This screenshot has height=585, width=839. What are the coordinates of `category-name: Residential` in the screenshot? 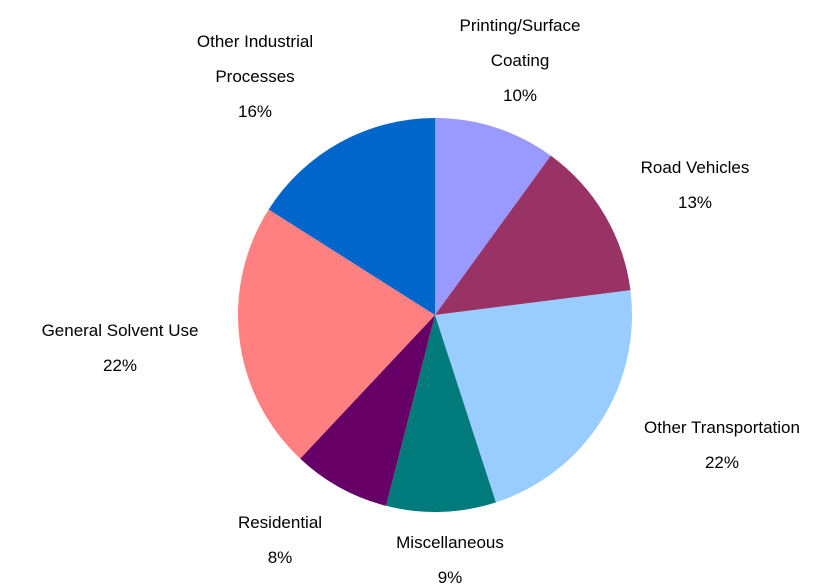 It's located at (280, 522).